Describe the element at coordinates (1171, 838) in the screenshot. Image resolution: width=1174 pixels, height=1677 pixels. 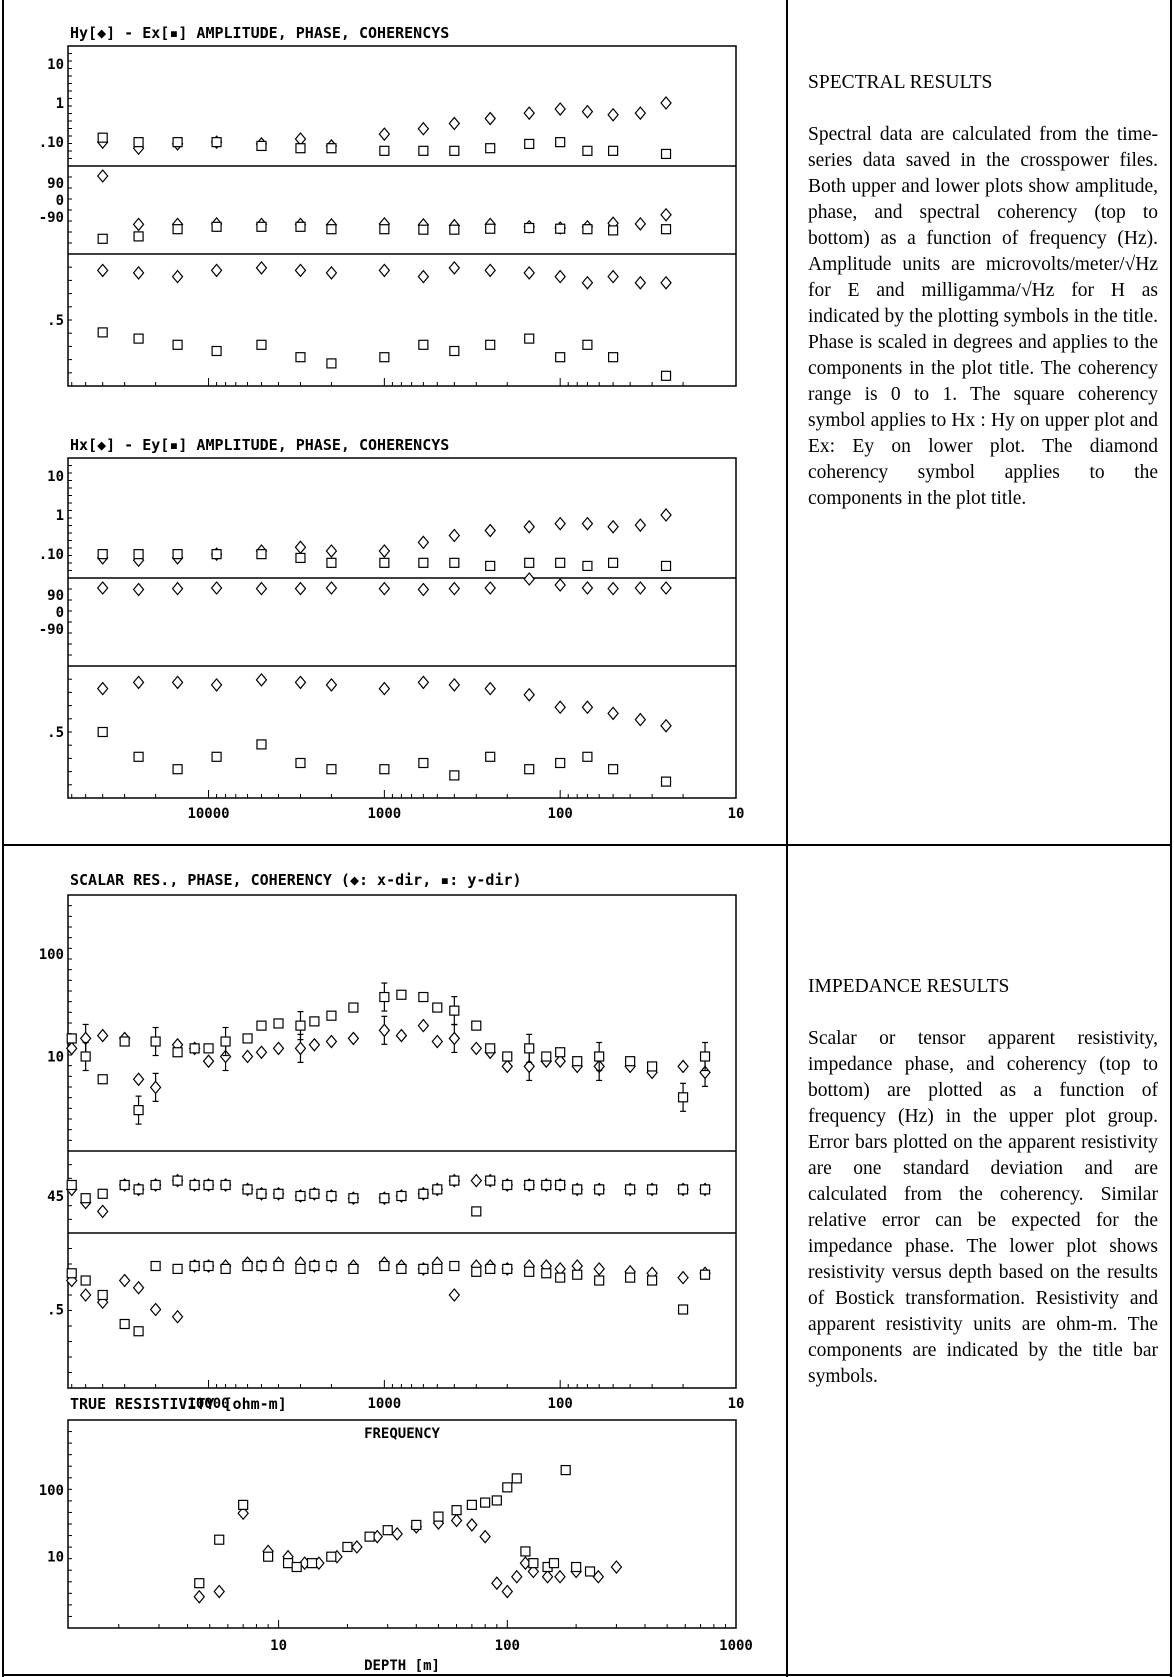
I see `table-border-right` at that location.